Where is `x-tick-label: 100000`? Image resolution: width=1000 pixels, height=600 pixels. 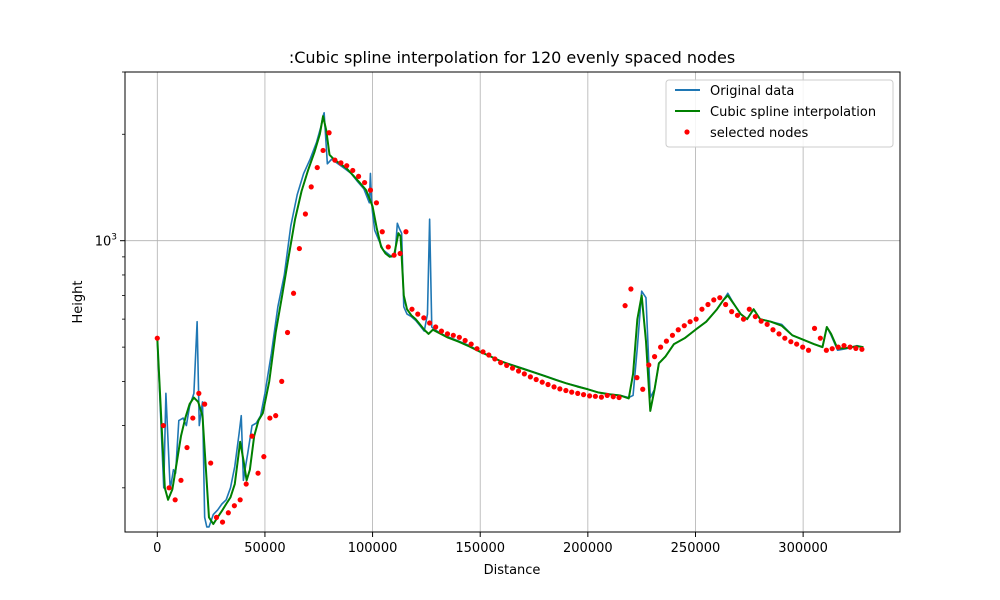 x-tick-label: 100000 is located at coordinates (373, 548).